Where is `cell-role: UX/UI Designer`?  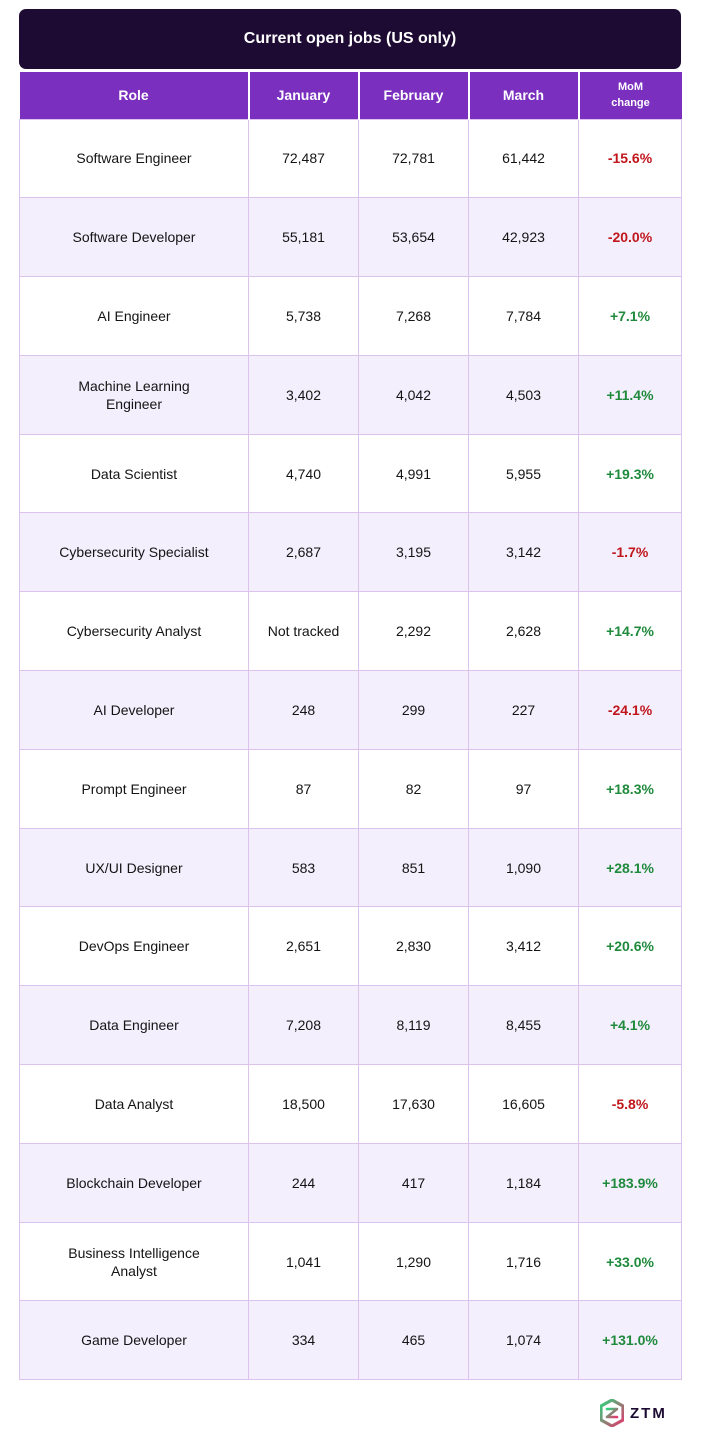 cell-role: UX/UI Designer is located at coordinates (134, 867).